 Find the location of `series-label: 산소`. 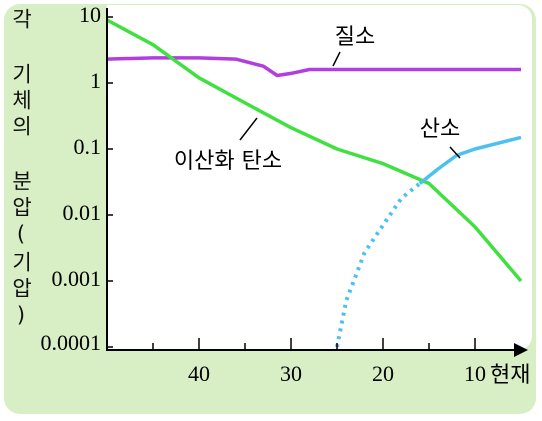

series-label: 산소 is located at coordinates (440, 129).